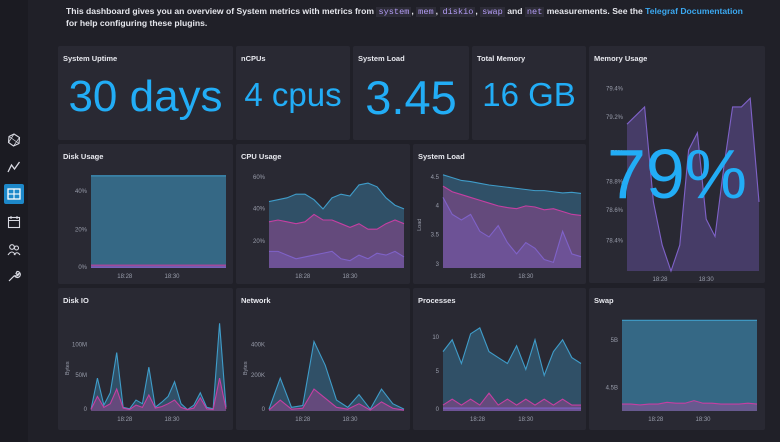 This screenshot has height=442, width=780. Describe the element at coordinates (253, 58) in the screenshot. I see `cell-title: nCPUs` at that location.